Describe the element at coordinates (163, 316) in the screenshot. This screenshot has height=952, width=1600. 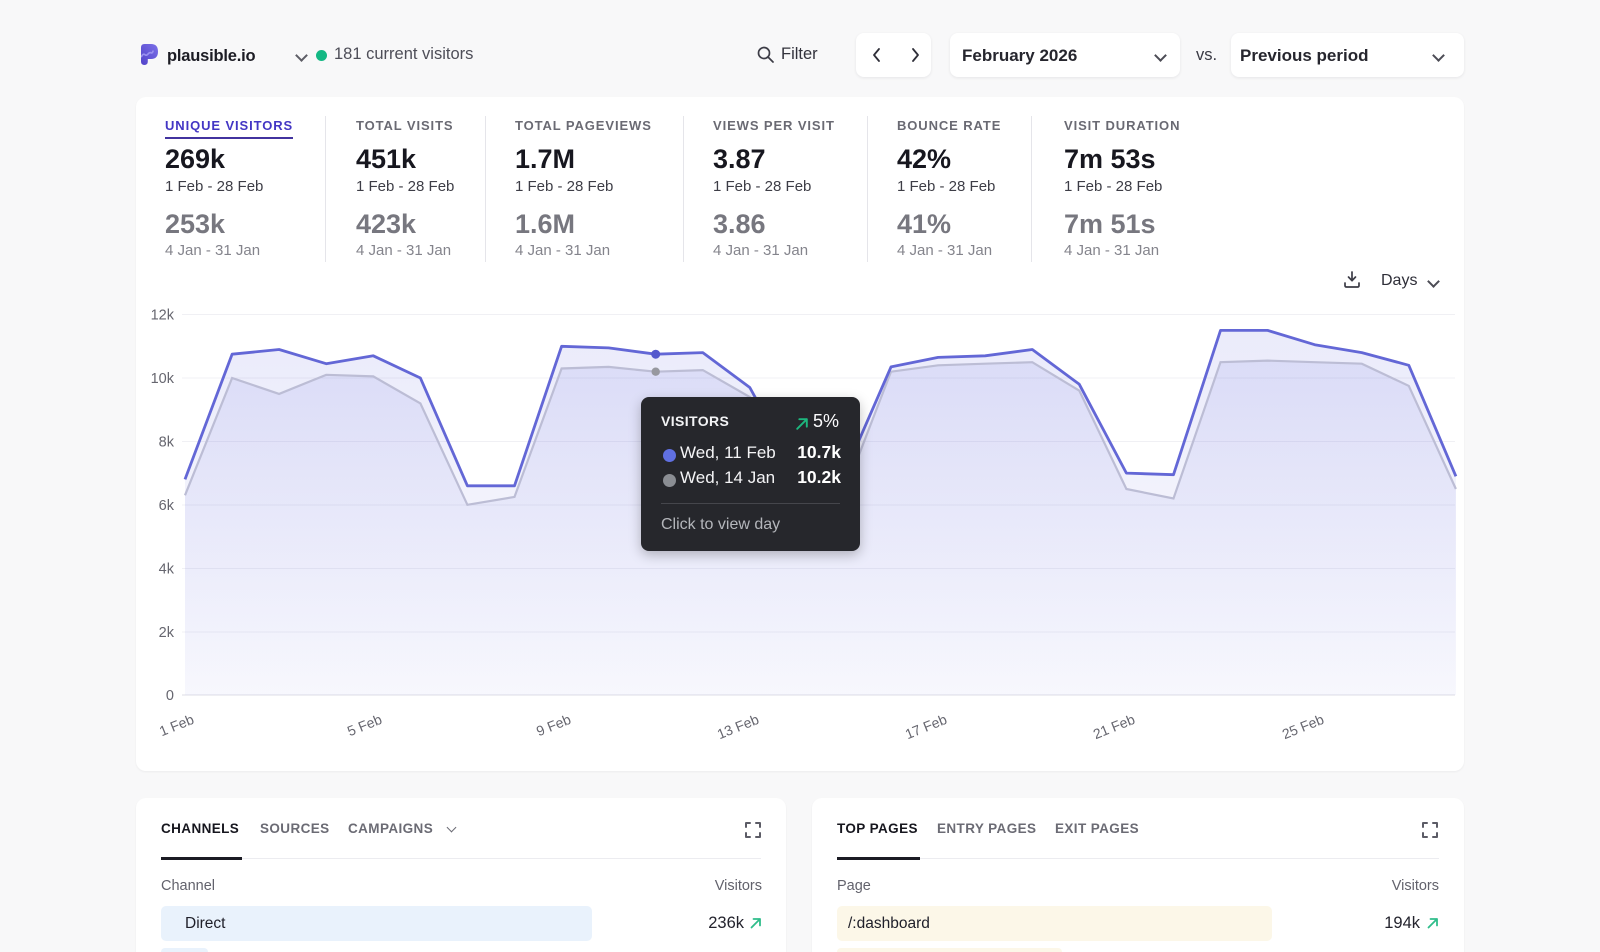
I see `svg-text: 12k` at that location.